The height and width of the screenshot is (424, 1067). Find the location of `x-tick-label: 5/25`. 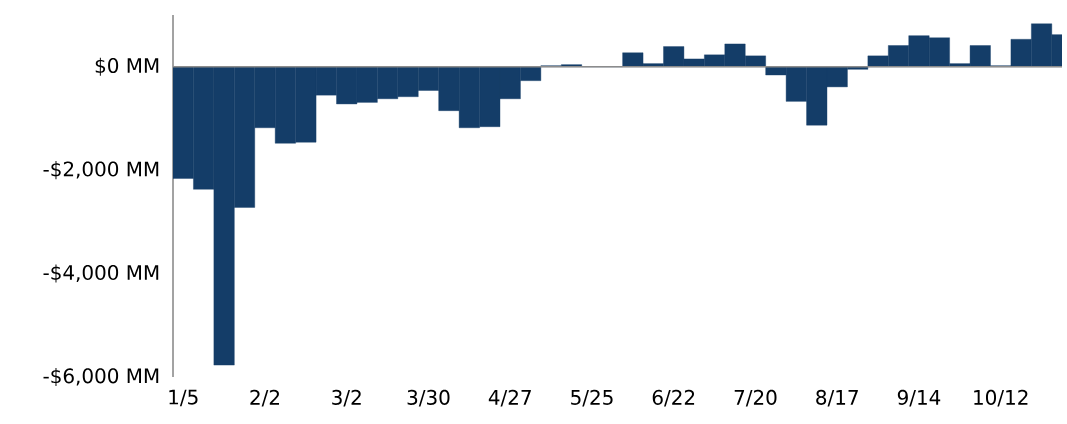

x-tick-label: 5/25 is located at coordinates (592, 398).